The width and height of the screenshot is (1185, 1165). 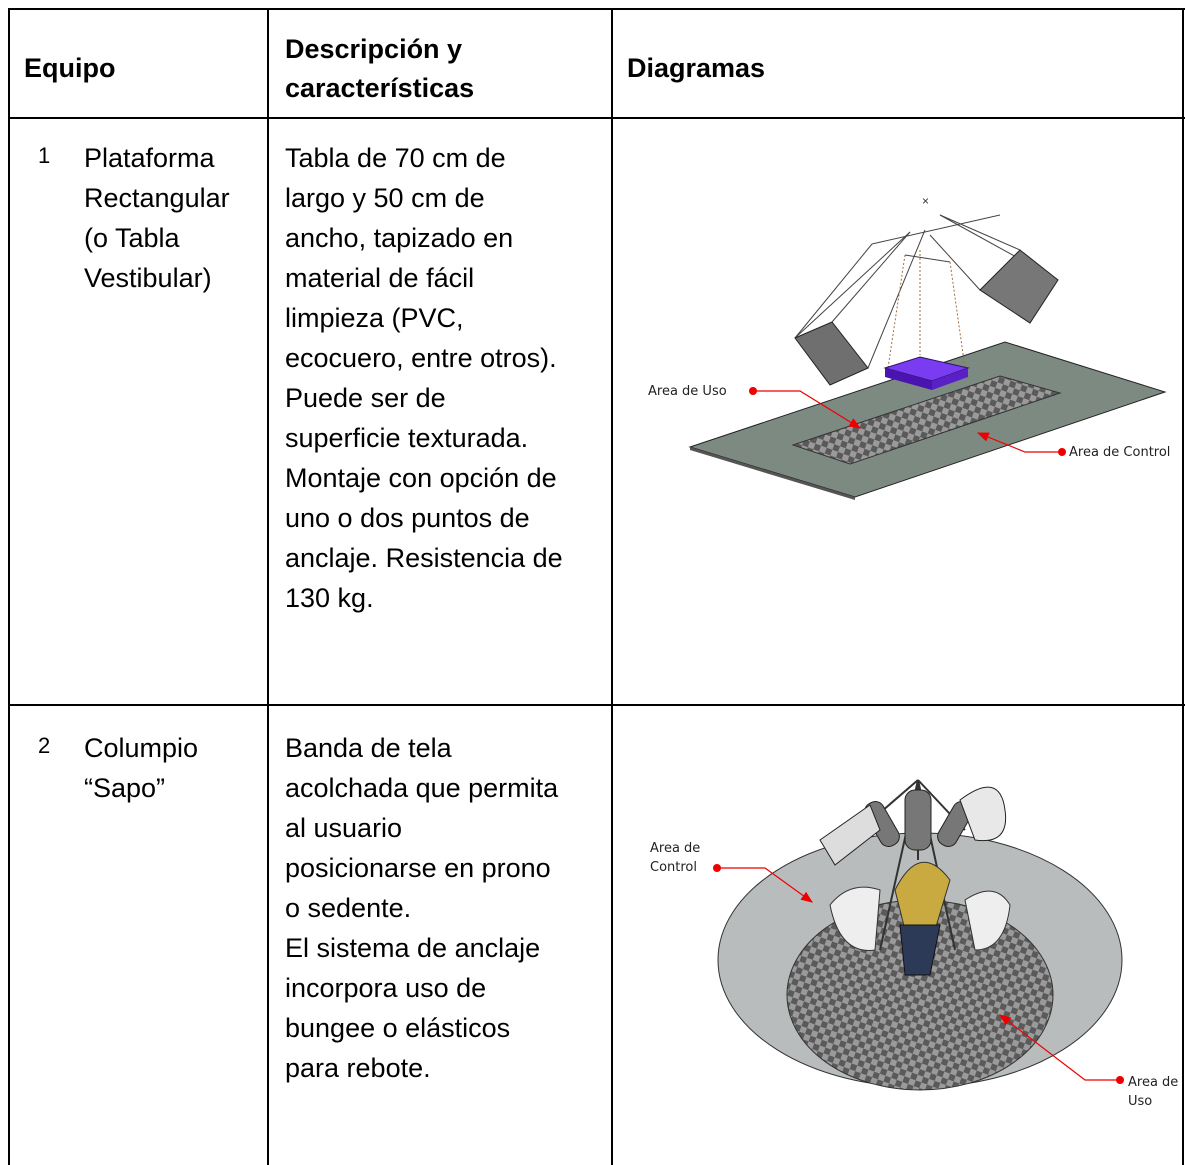 I want to click on description-line: o sedente., so click(x=348, y=908).